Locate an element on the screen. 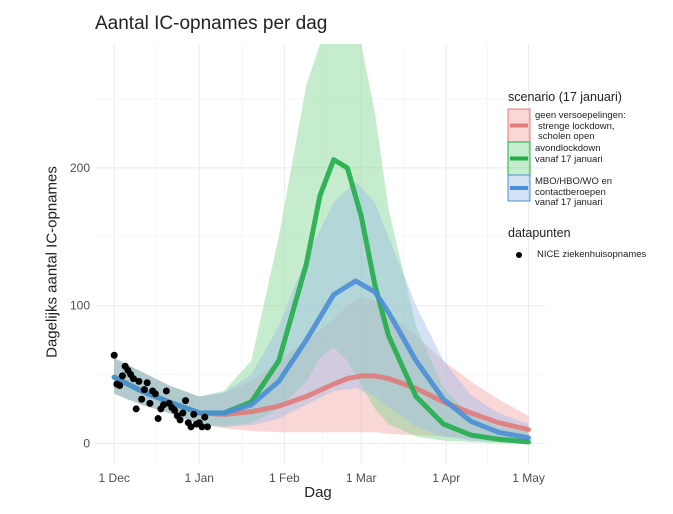 This screenshot has height=514, width=673. x-tick-label: 1 Jan is located at coordinates (199, 478).